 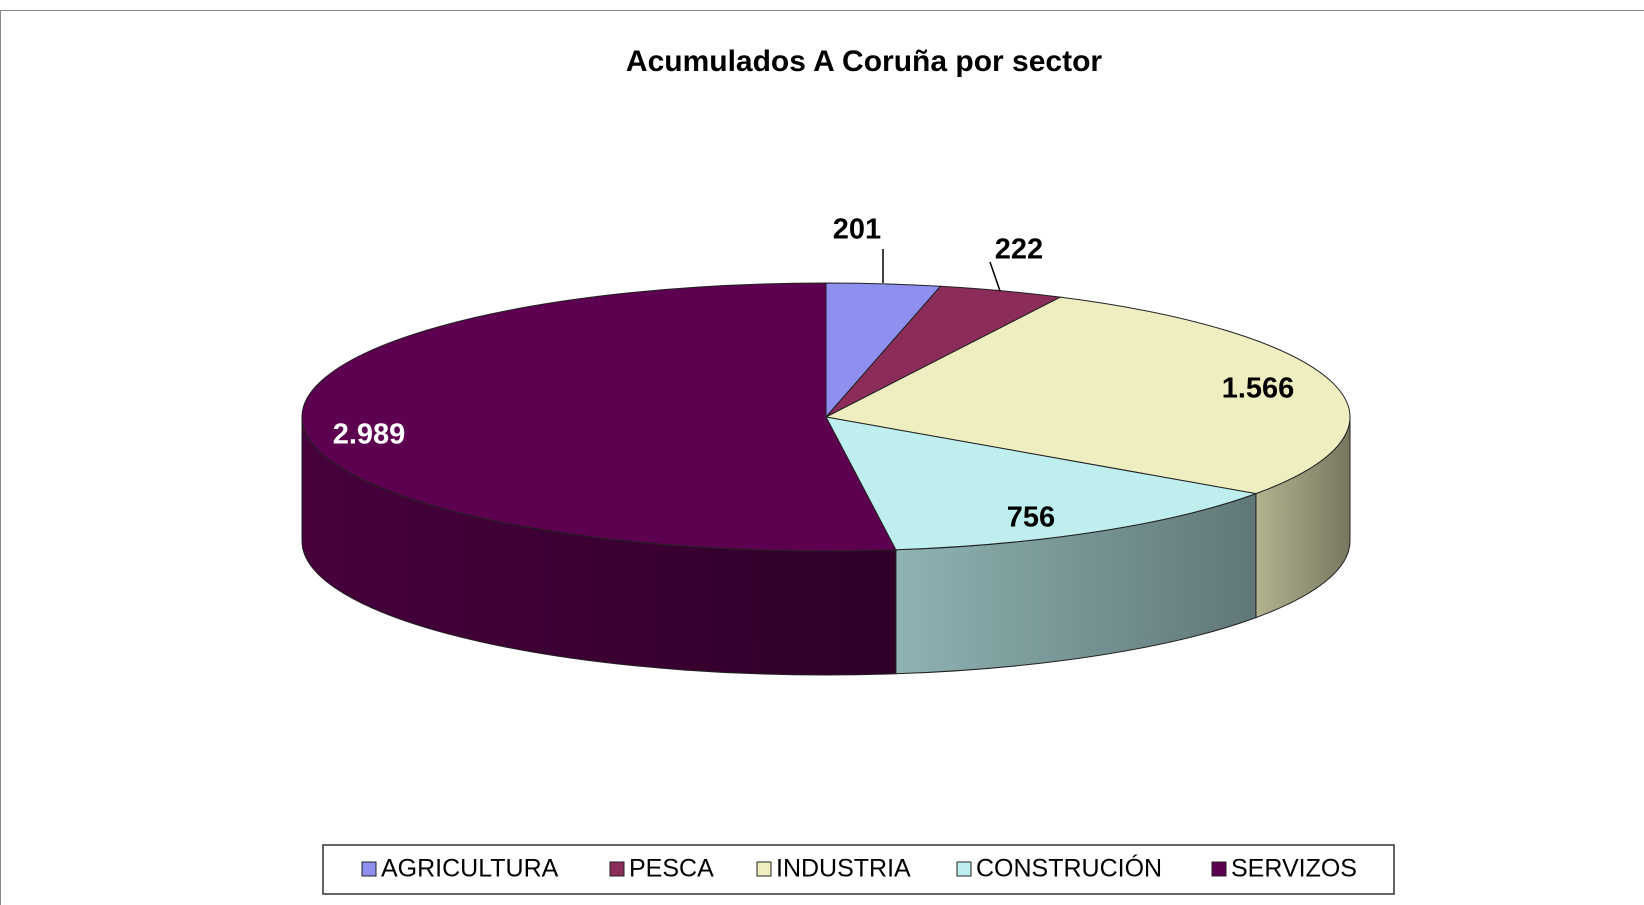 What do you see at coordinates (857, 230) in the screenshot?
I see `data-label: 201` at bounding box center [857, 230].